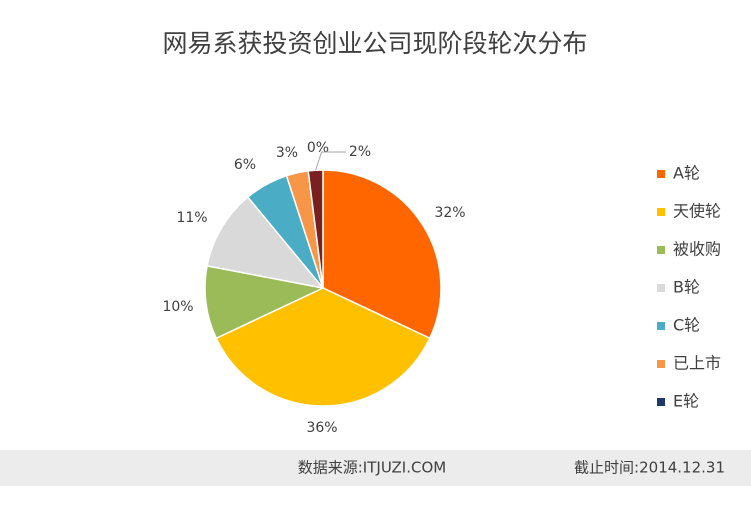 Image resolution: width=751 pixels, height=514 pixels. I want to click on footer-bar, so click(375, 468).